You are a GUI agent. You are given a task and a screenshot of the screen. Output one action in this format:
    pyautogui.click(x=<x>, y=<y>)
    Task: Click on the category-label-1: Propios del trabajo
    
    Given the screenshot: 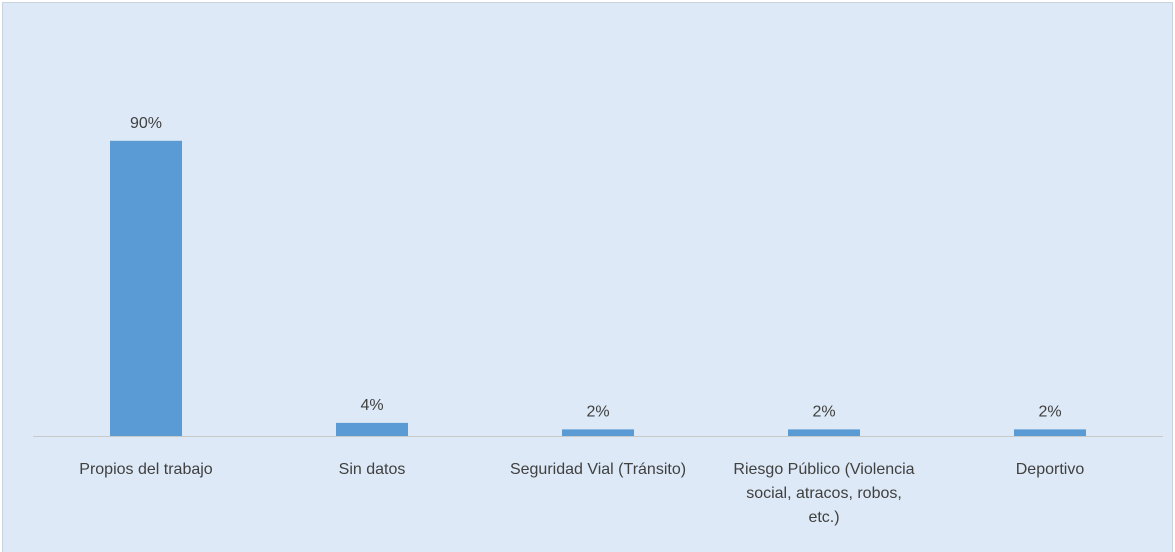 What is the action you would take?
    pyautogui.click(x=146, y=469)
    